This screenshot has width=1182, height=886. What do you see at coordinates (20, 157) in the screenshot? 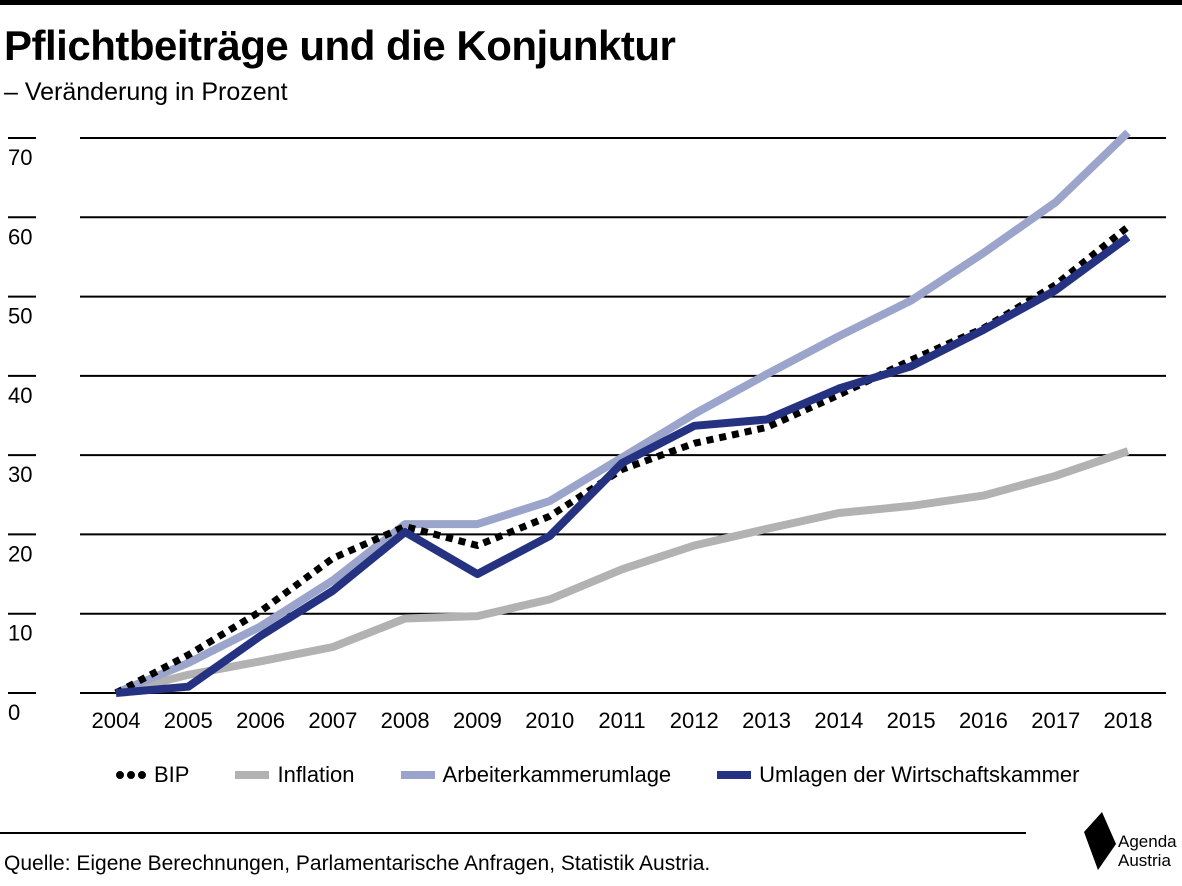
I see `y-tick-label-70: 70` at bounding box center [20, 157].